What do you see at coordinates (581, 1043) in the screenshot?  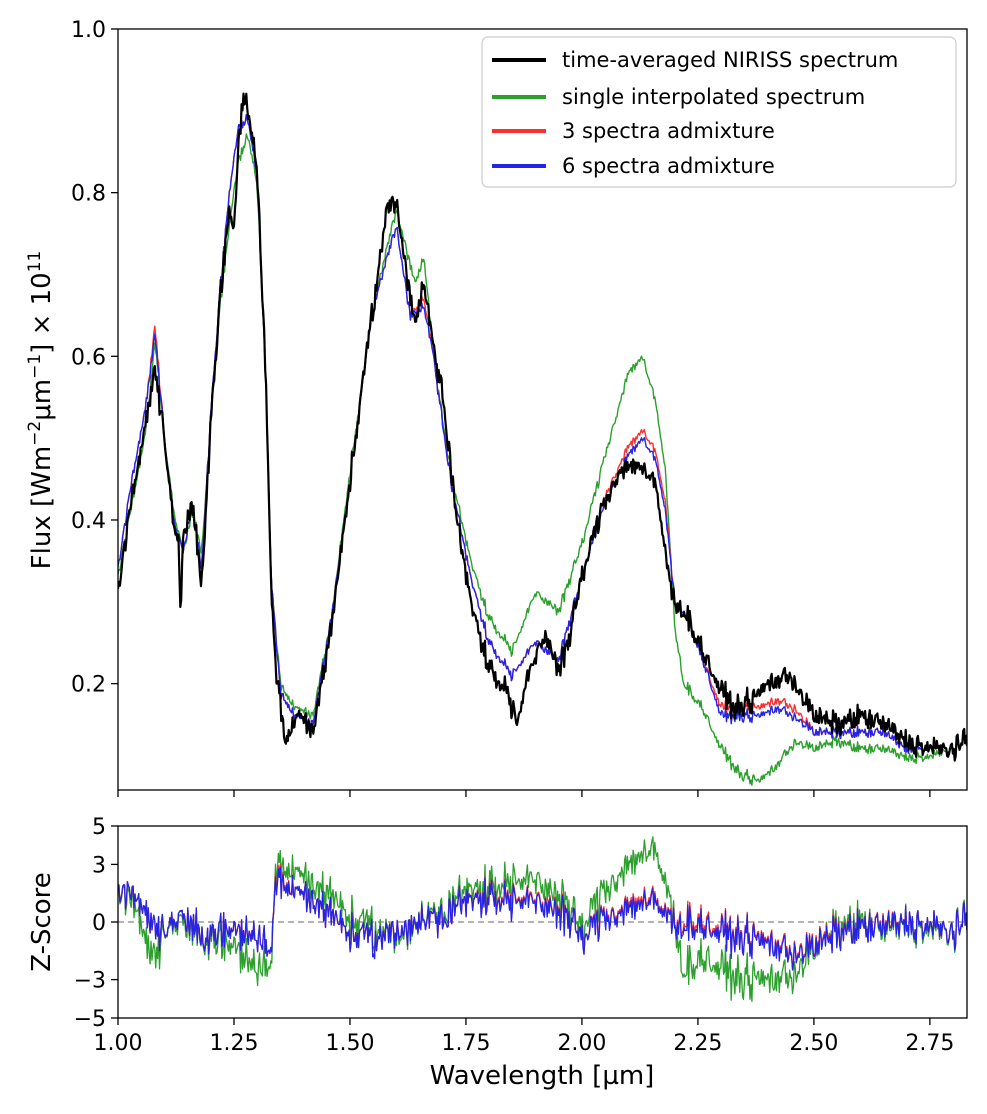 I see `wavelength-x-tick-label: 2.00` at bounding box center [581, 1043].